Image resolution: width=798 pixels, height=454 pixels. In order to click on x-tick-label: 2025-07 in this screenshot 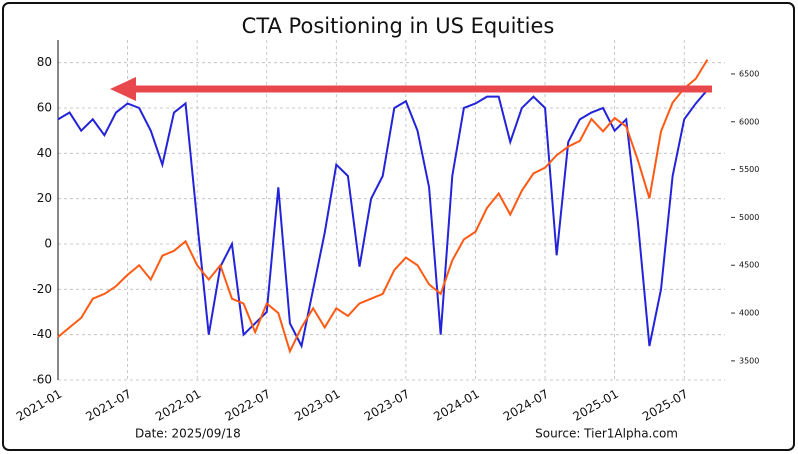, I will do `click(665, 405)`.